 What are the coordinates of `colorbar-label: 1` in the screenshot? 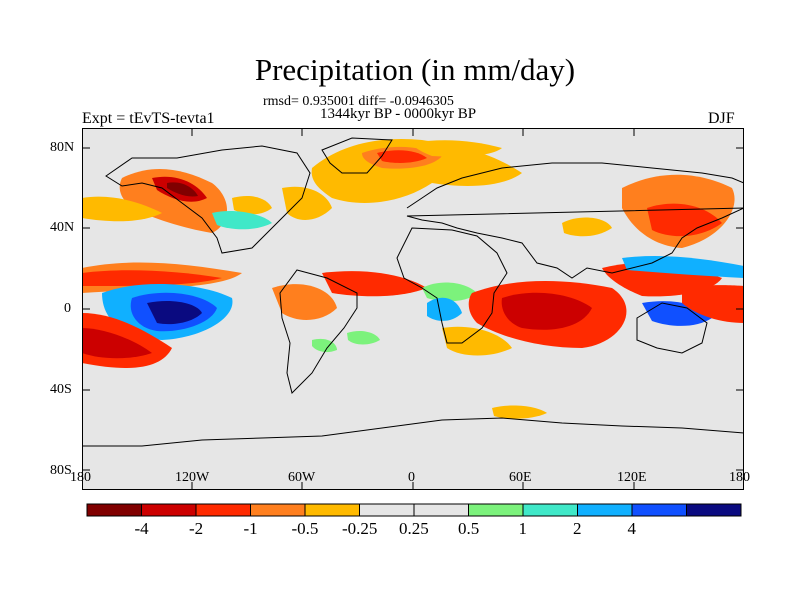 It's located at (523, 528).